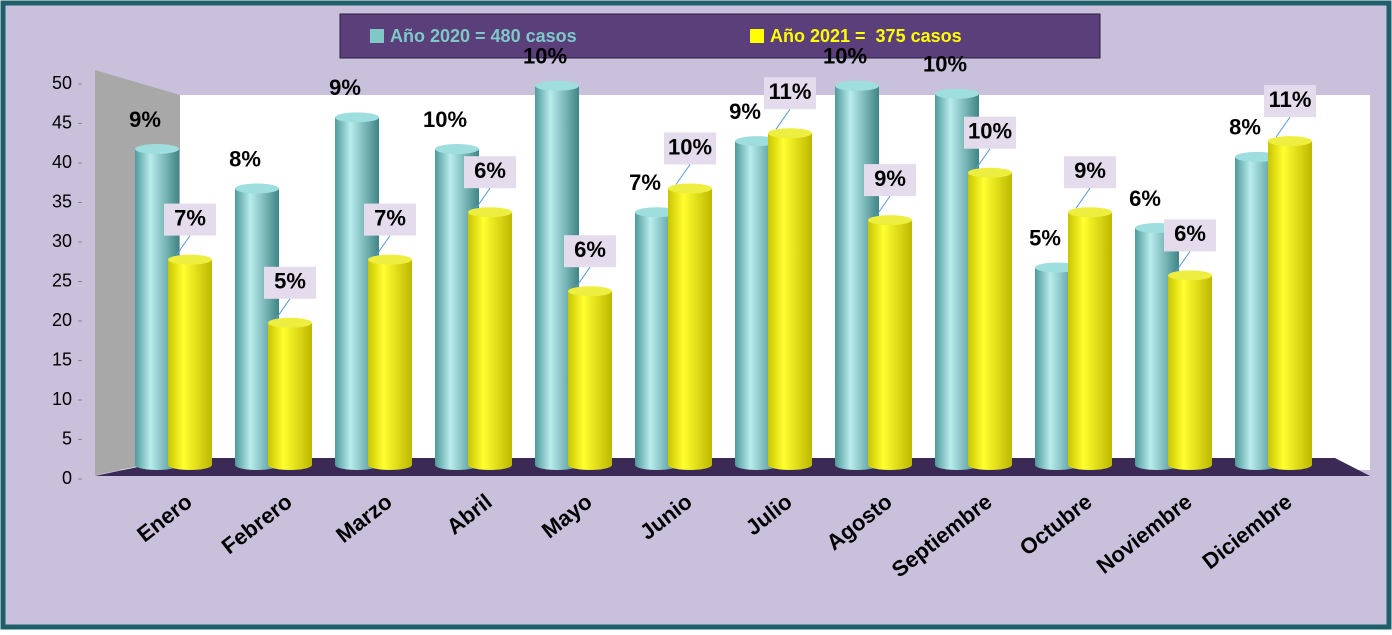  Describe the element at coordinates (62, 241) in the screenshot. I see `y-tick-label: 30` at that location.